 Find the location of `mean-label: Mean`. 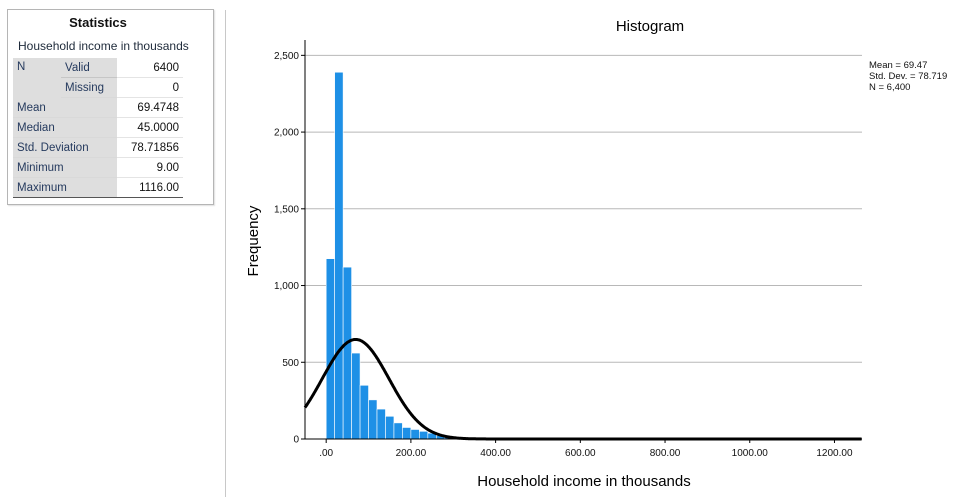

mean-label: Mean is located at coordinates (65, 107).